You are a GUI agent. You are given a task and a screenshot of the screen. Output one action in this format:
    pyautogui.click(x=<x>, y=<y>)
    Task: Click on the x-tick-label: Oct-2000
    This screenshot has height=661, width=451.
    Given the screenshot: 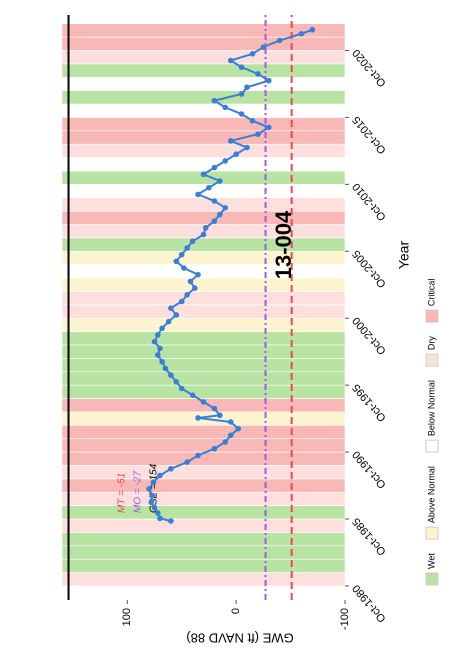 What is the action you would take?
    pyautogui.click(x=369, y=335)
    